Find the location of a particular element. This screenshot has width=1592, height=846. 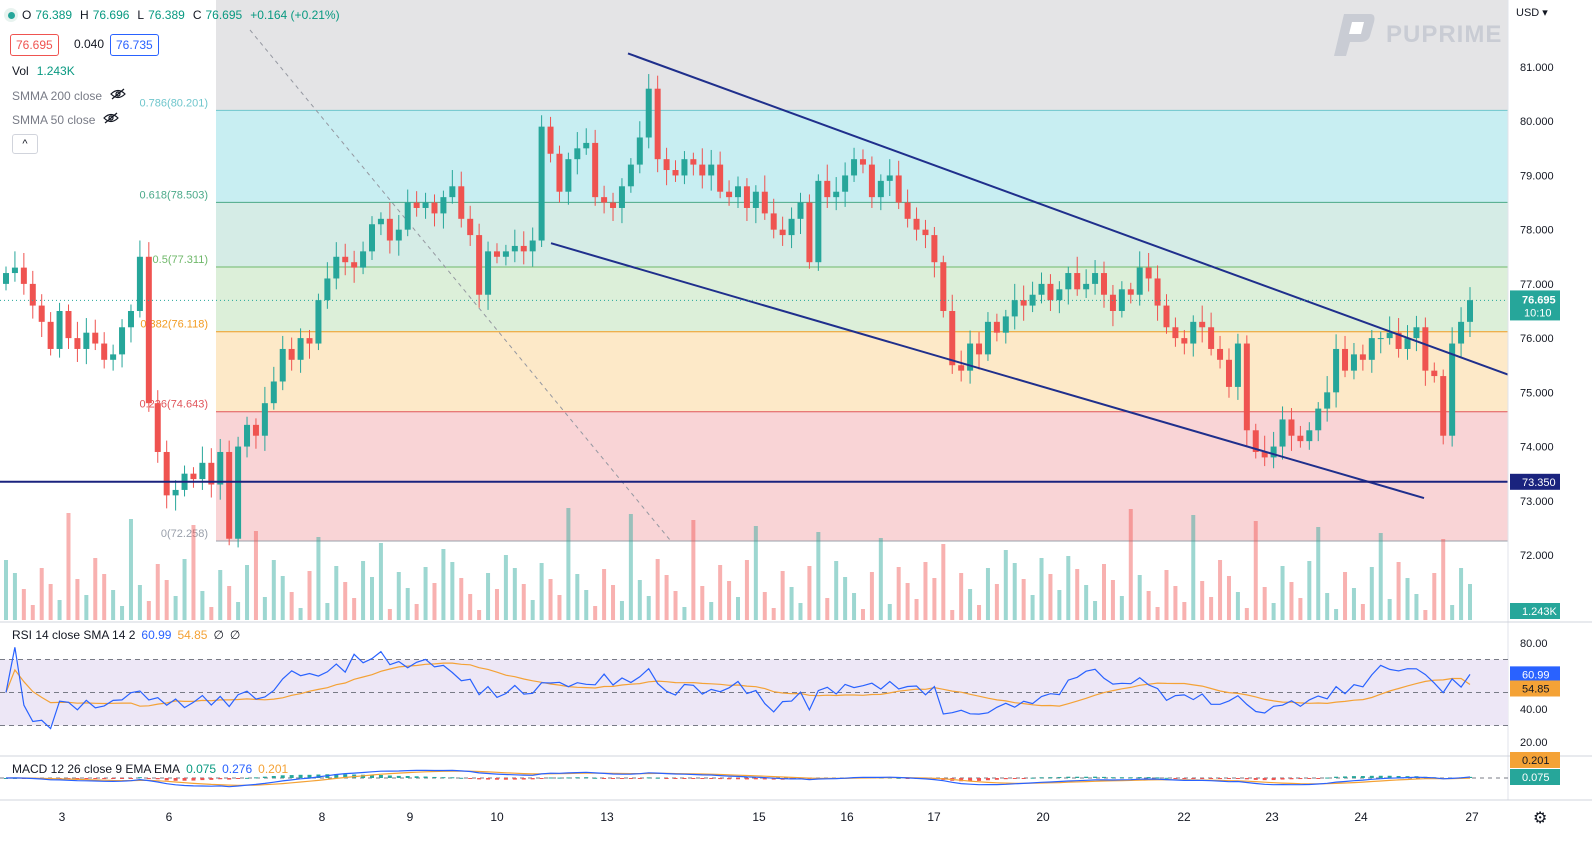

buy-price-button: 76.735 is located at coordinates (134, 45).